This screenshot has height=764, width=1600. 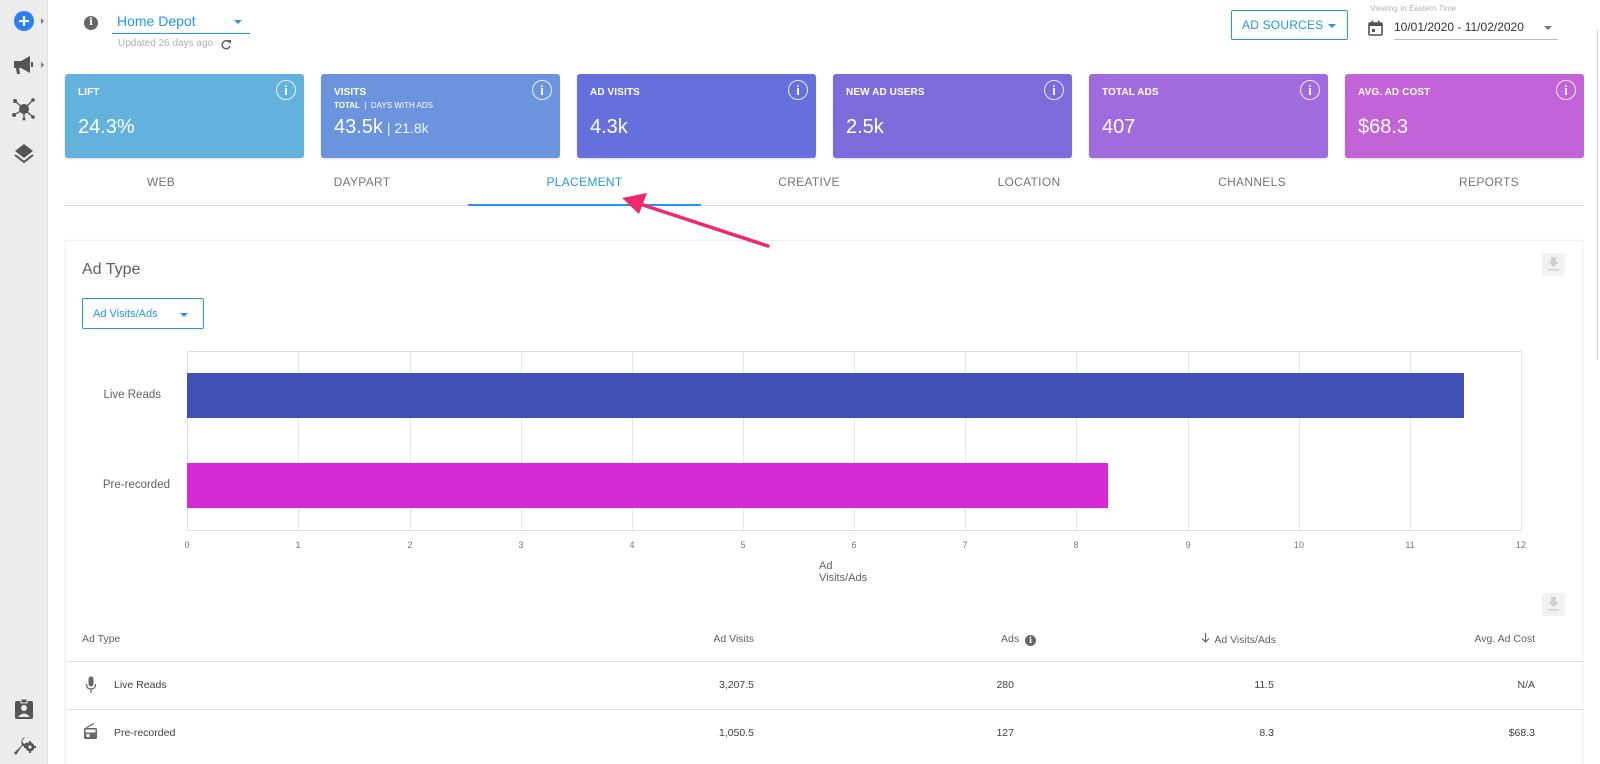 I want to click on kpi-value: 2.5k, so click(x=865, y=127).